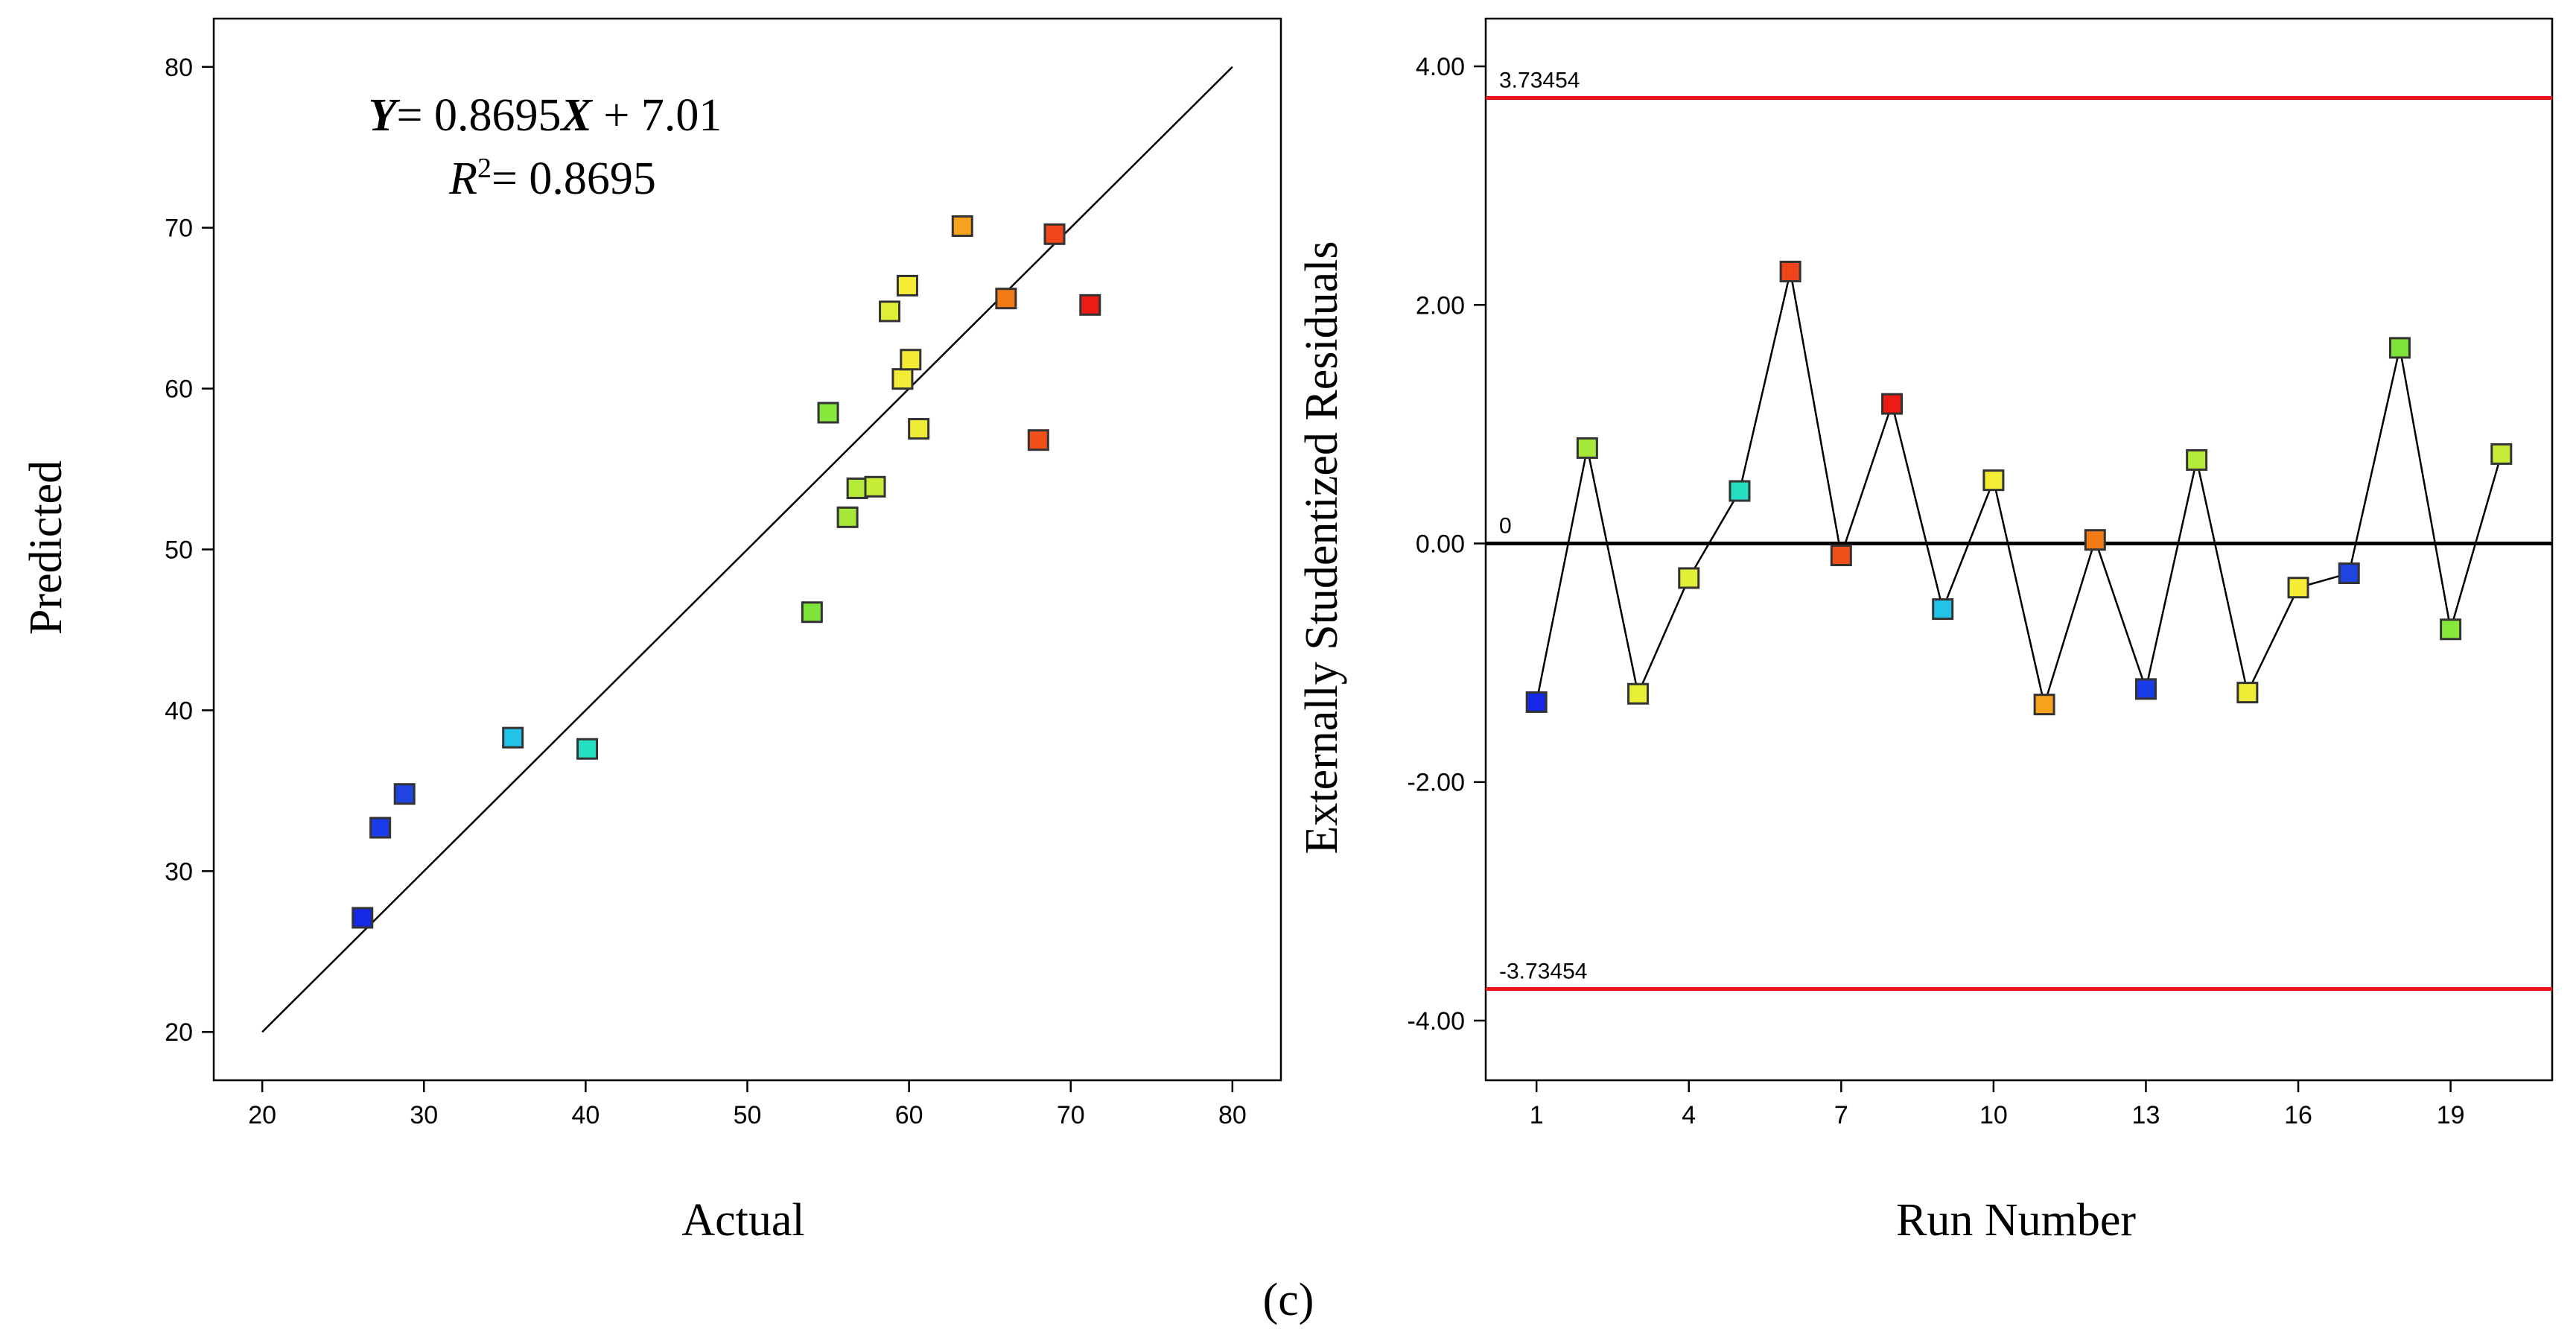  I want to click on r2-value: = 0.8695, so click(574, 178).